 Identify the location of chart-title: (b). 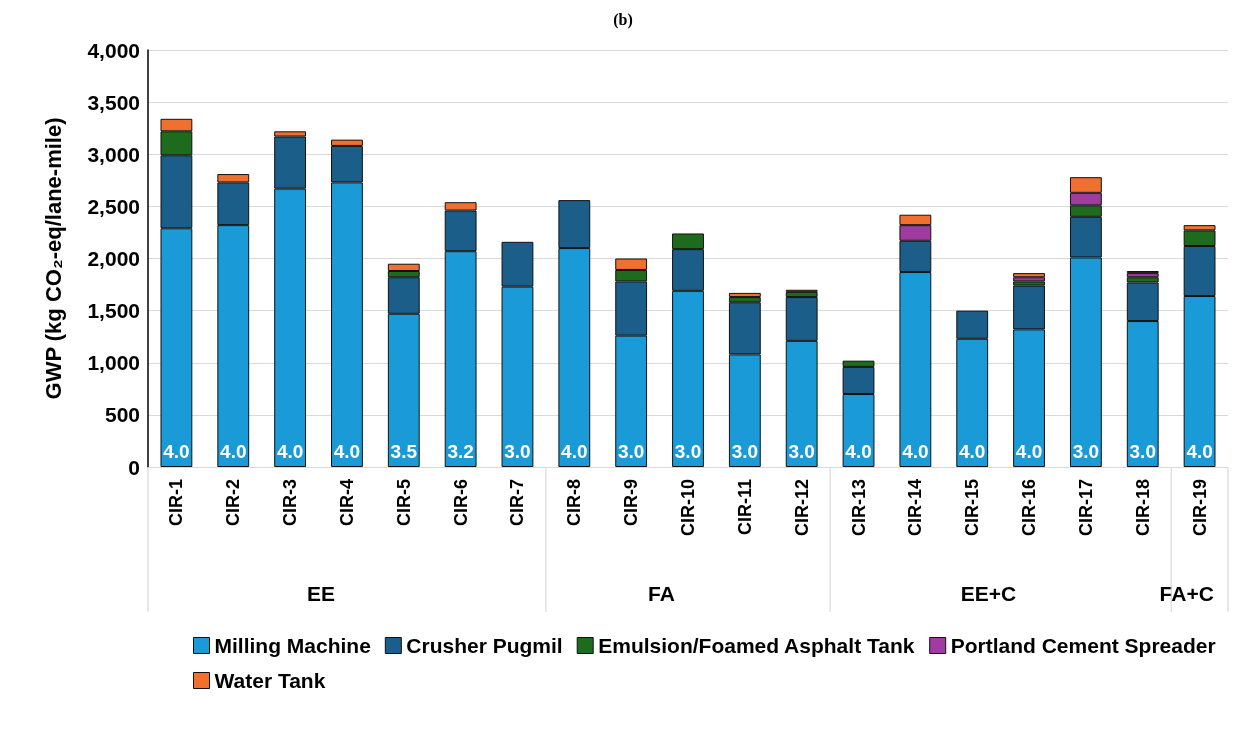
(623, 19).